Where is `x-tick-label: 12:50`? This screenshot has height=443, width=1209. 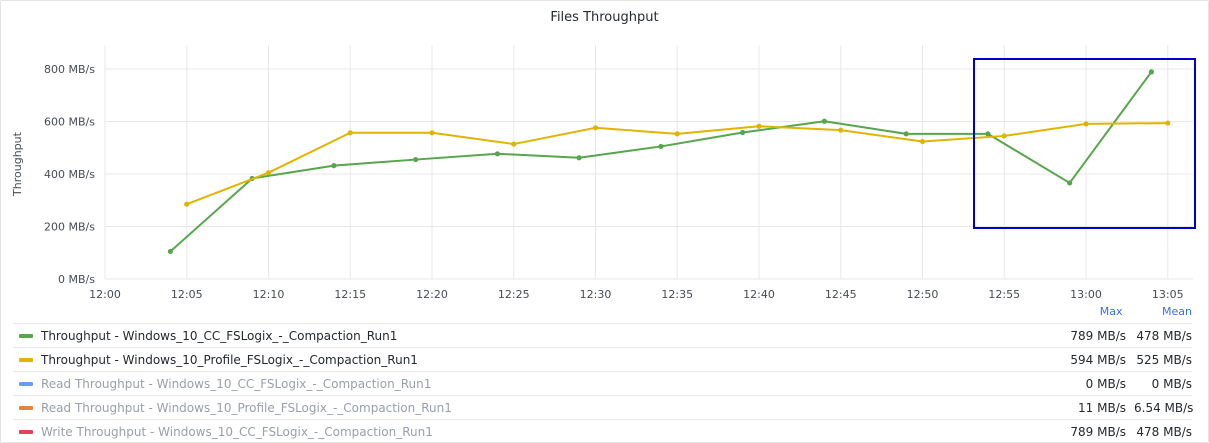
x-tick-label: 12:50 is located at coordinates (923, 294).